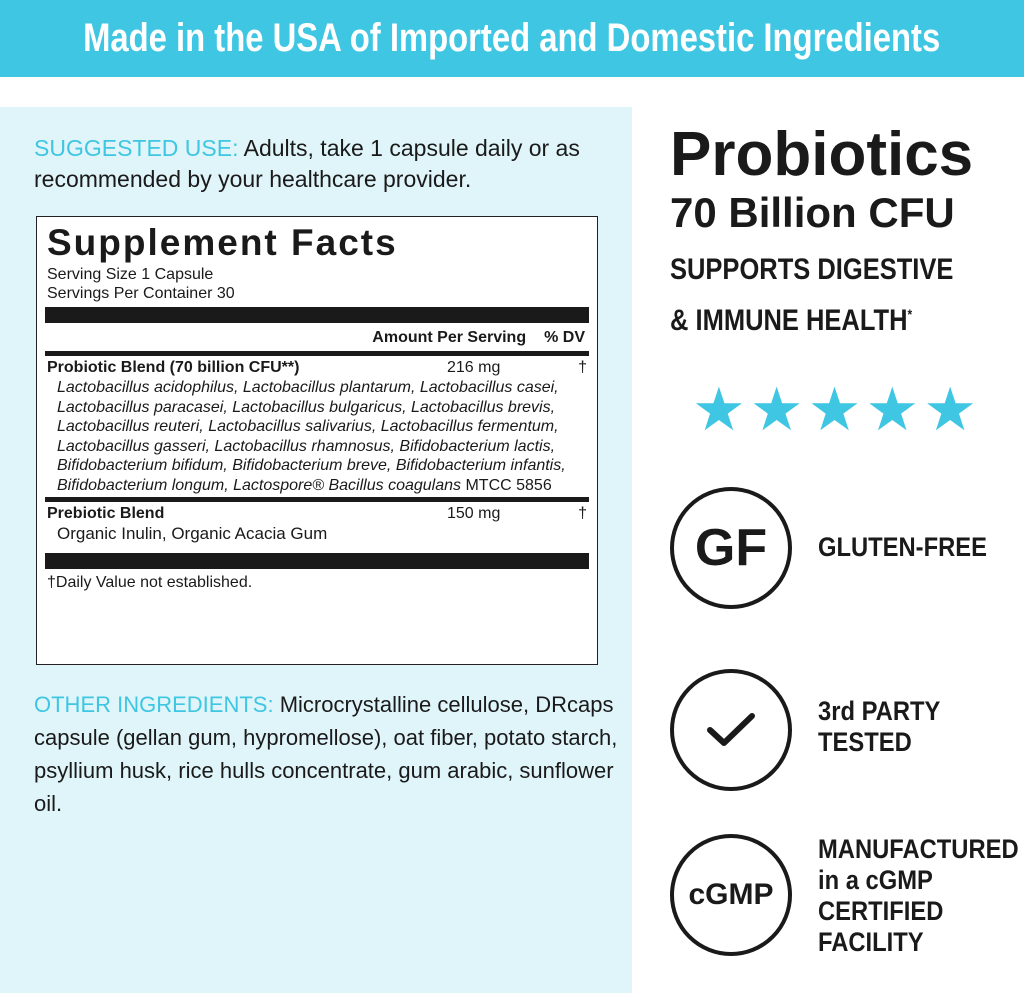 Image resolution: width=1024 pixels, height=993 pixels. What do you see at coordinates (317, 514) in the screenshot?
I see `facts-row: Prebiotic Blend 150 mg †` at bounding box center [317, 514].